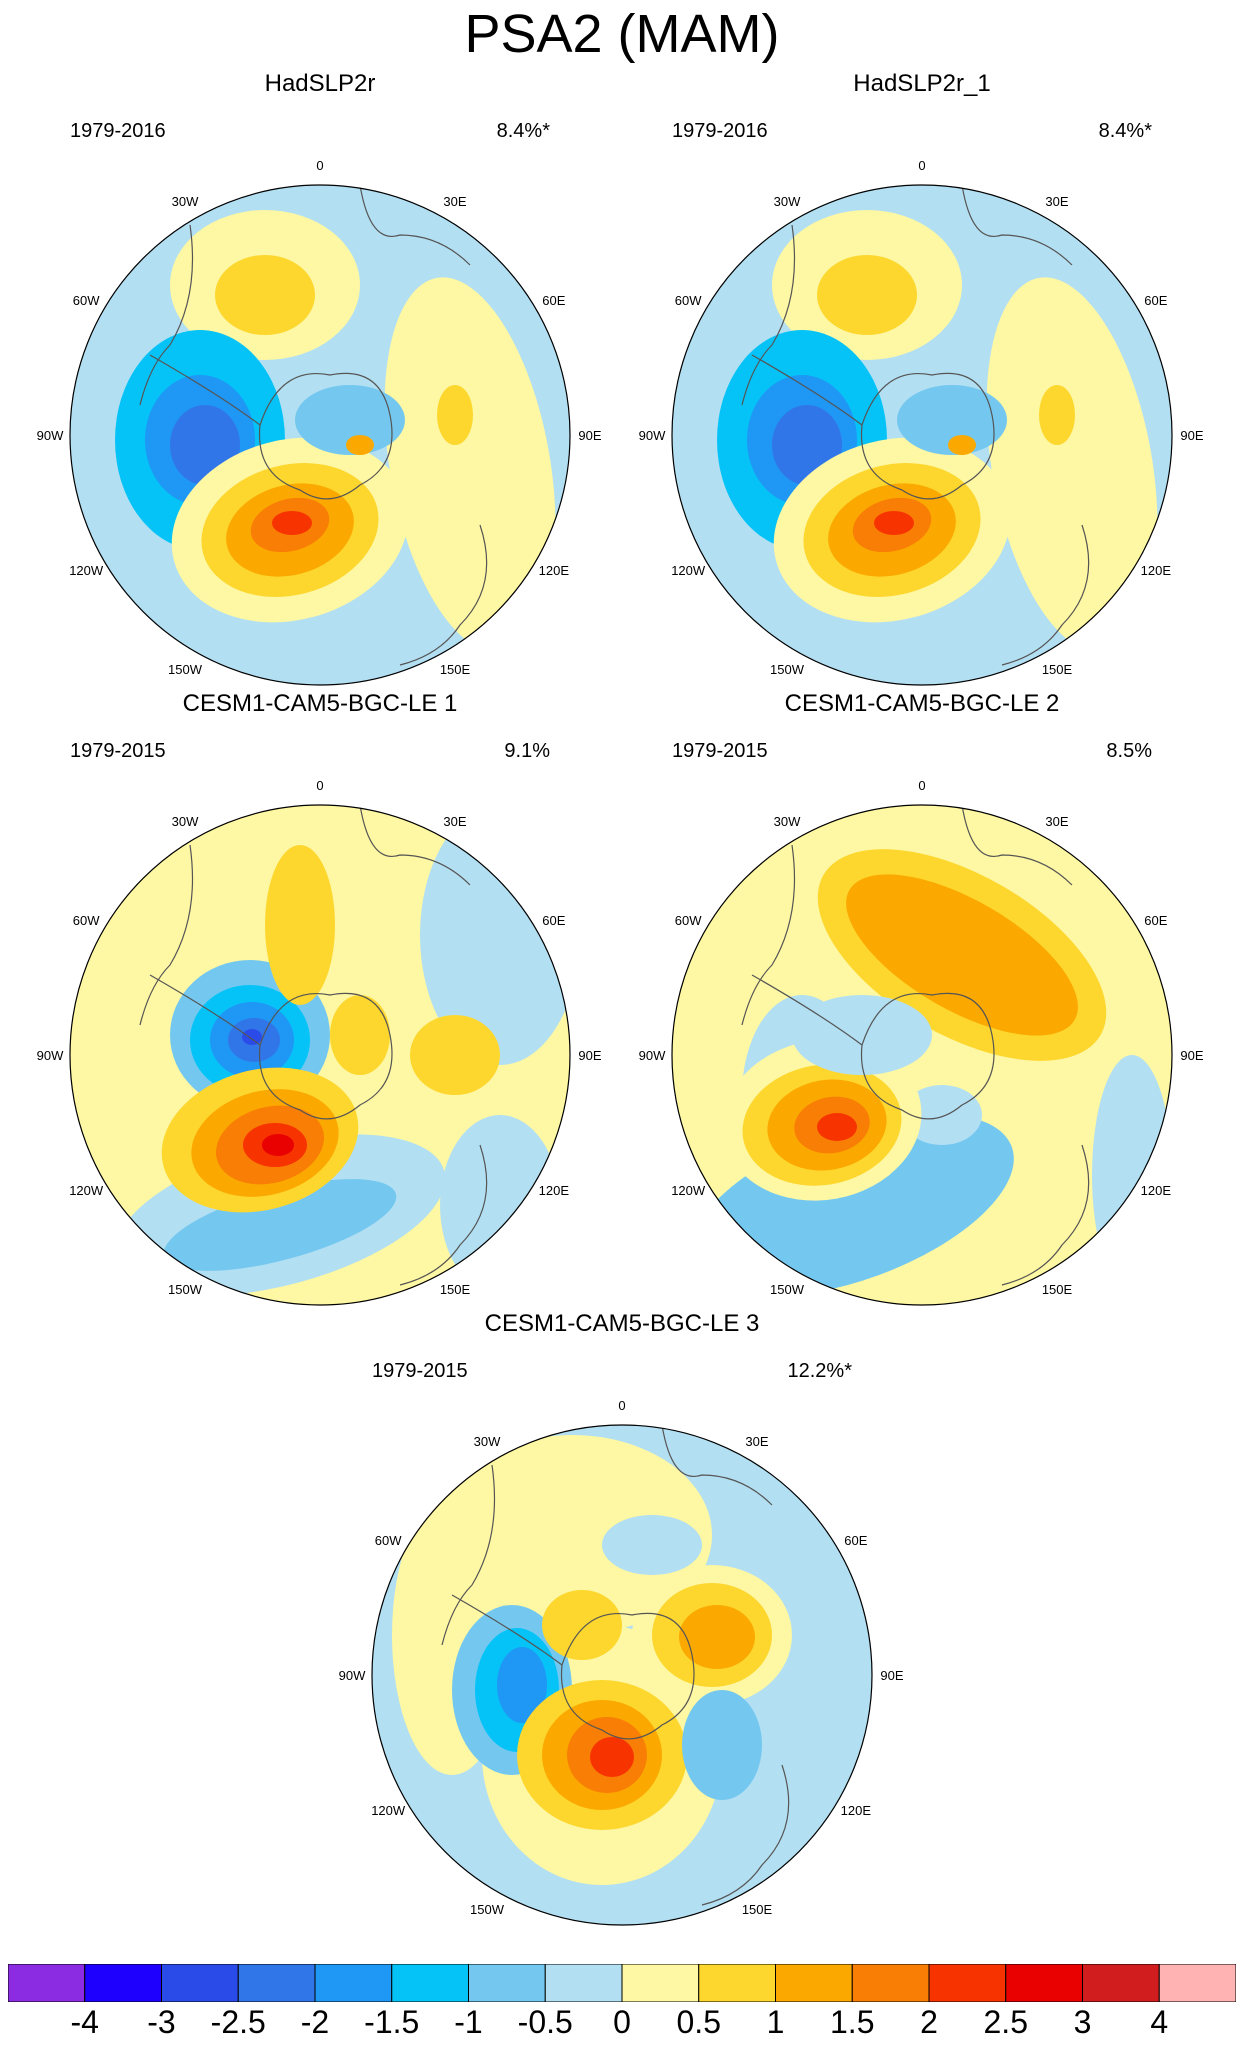  What do you see at coordinates (454, 201) in the screenshot?
I see `longitude-label: 30E` at bounding box center [454, 201].